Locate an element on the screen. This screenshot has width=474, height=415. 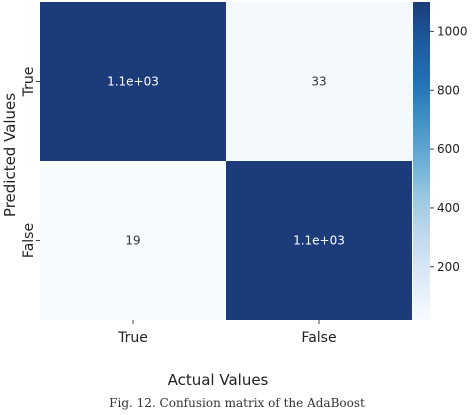
x-tick-label: True is located at coordinates (132, 338).